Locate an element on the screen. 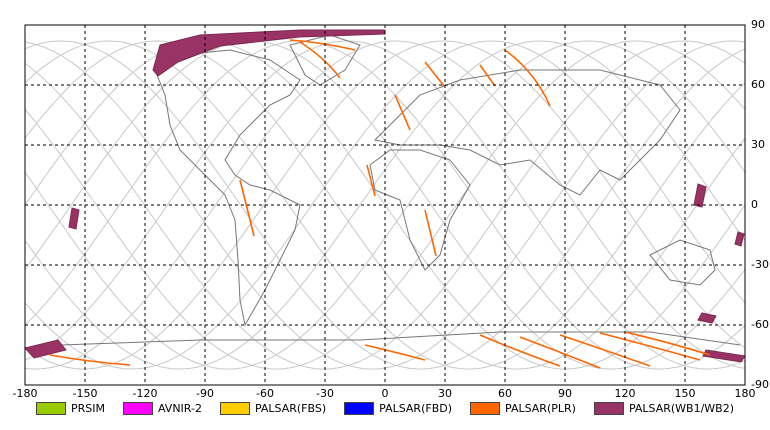 The image size is (770, 430). x-tick-label: 120 is located at coordinates (625, 393).